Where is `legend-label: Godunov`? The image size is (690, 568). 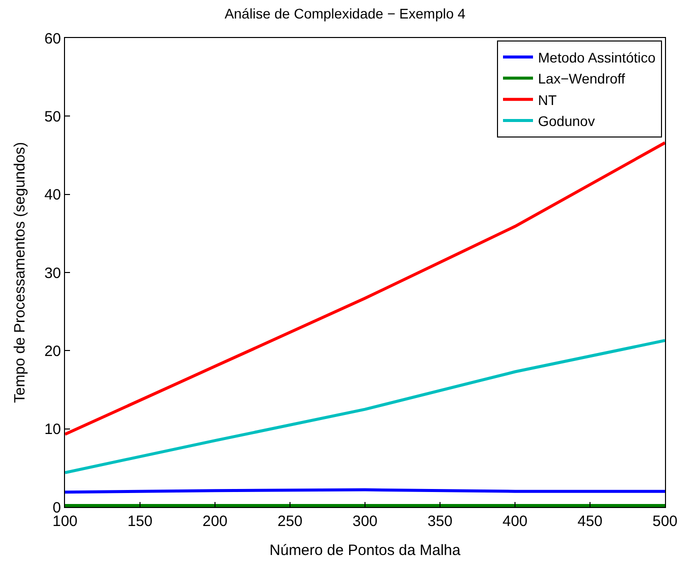 legend-label: Godunov is located at coordinates (566, 121).